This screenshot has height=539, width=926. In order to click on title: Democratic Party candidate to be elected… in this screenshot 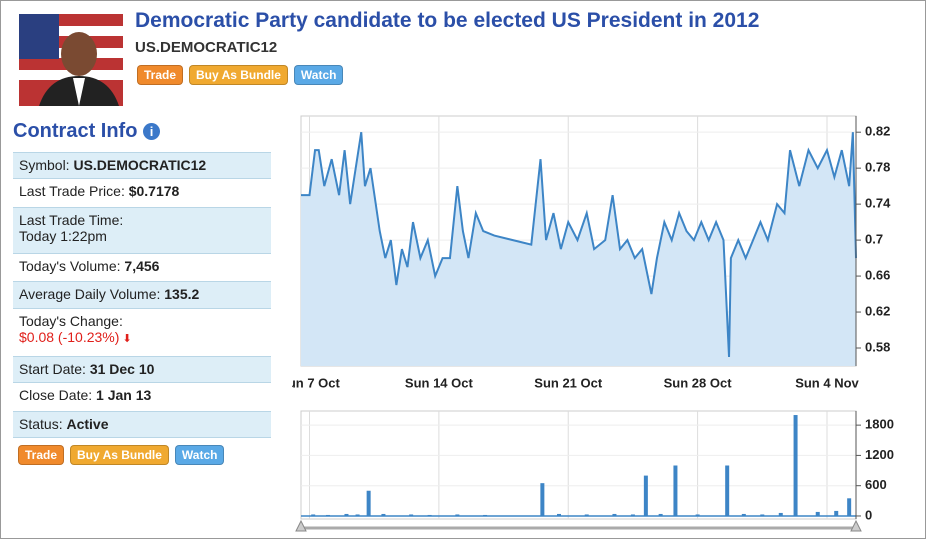, I will do `click(447, 20)`.